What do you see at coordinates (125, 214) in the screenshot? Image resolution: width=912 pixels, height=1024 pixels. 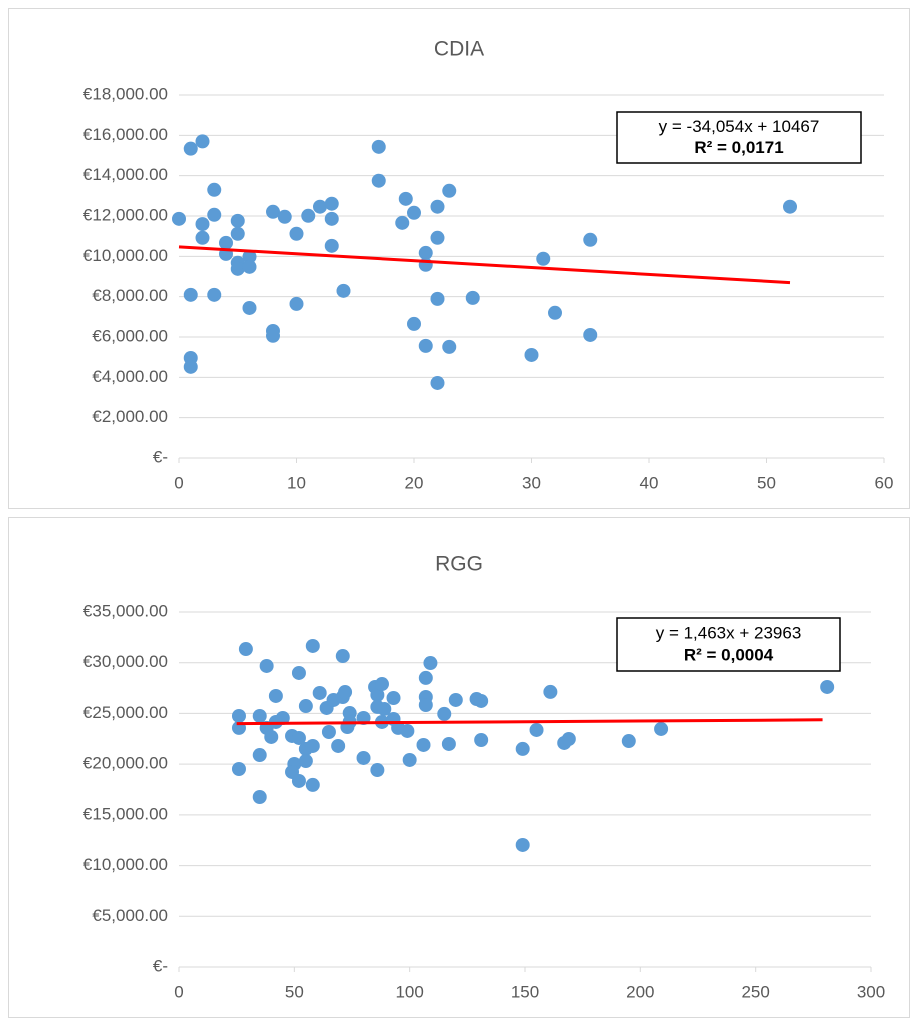 I see `y-tick-label: €12,000.00` at bounding box center [125, 214].